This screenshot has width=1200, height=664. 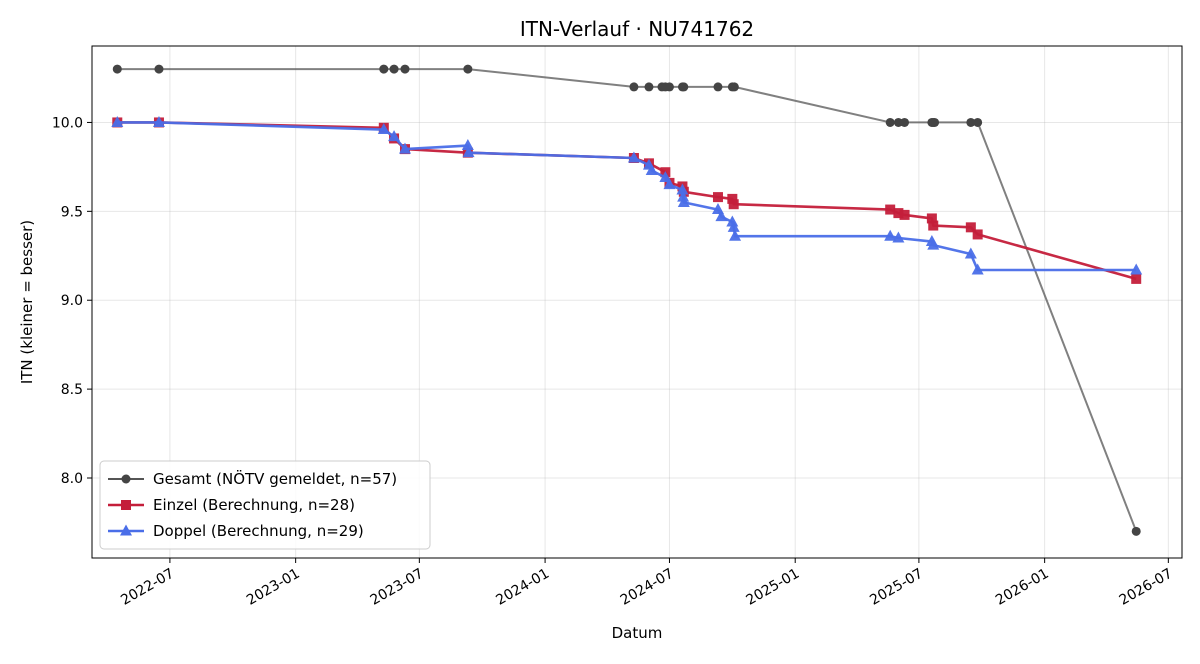 What do you see at coordinates (637, 29) in the screenshot?
I see `chart-title: ITN-Verlauf · NU741762` at bounding box center [637, 29].